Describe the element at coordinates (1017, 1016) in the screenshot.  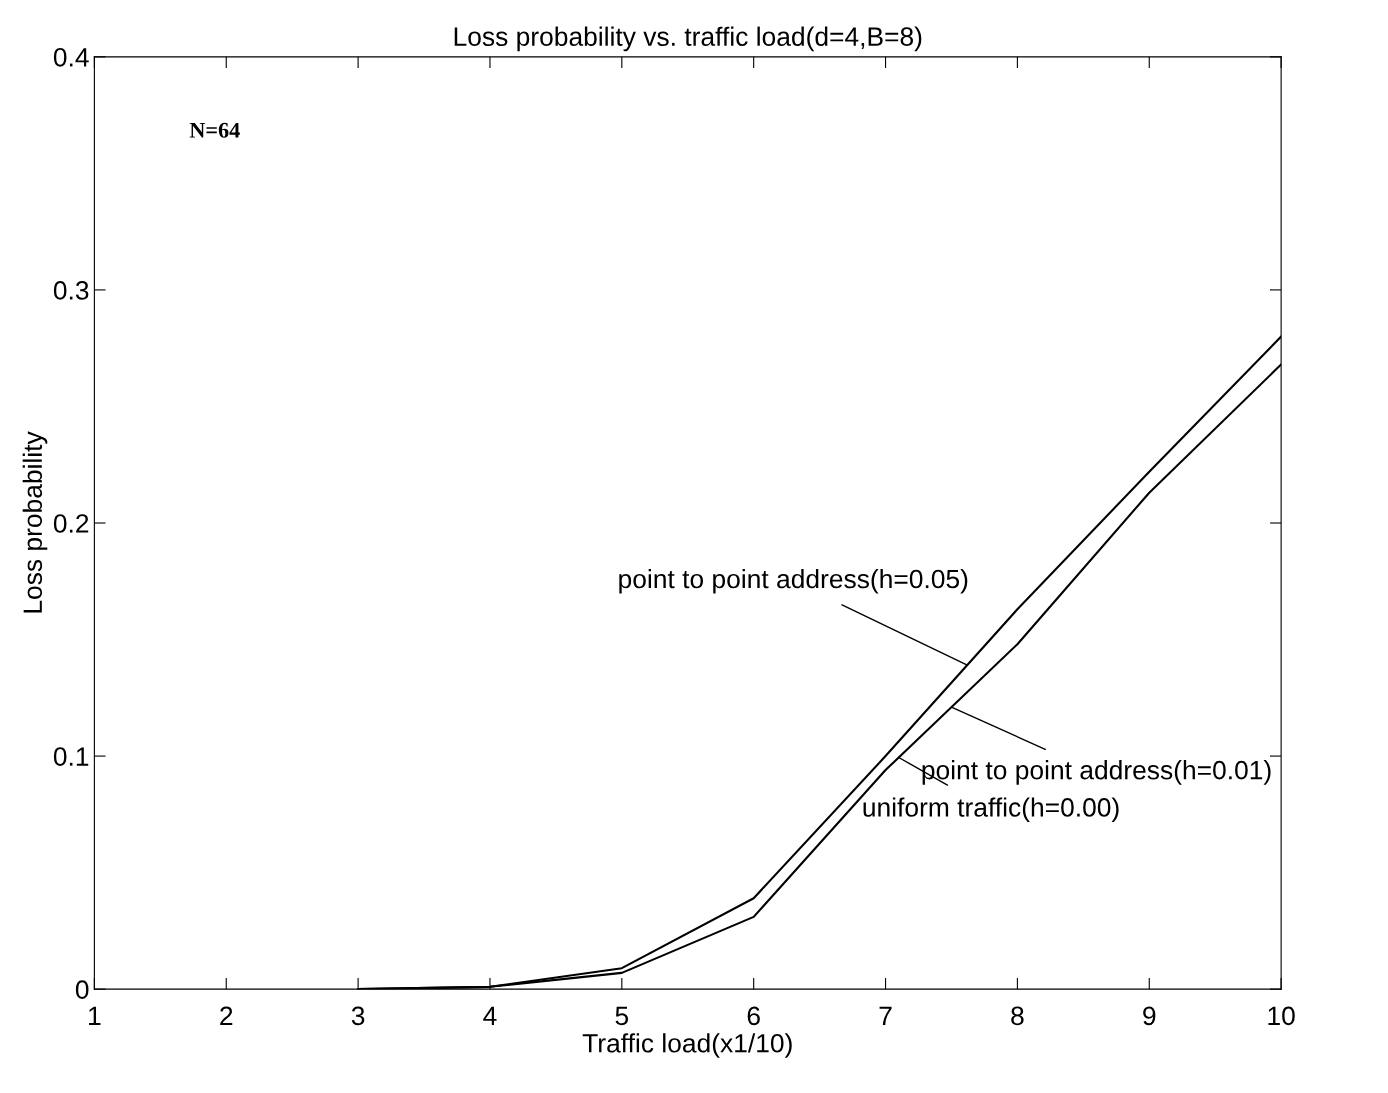
I see `x-tick-label: 8` at that location.